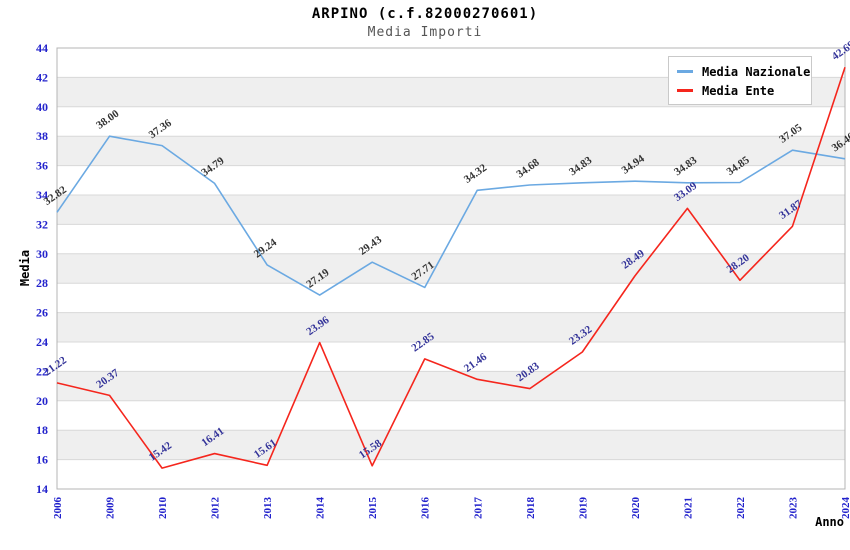 The width and height of the screenshot is (850, 550). Describe the element at coordinates (583, 508) in the screenshot. I see `svg-text: 2019` at that location.